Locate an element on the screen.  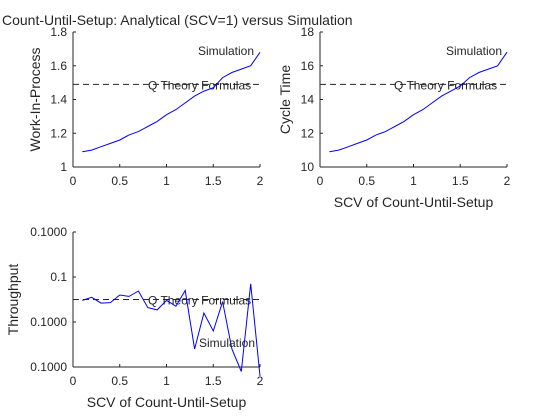
y-axis-label: Work-In-Process is located at coordinates (35, 100).